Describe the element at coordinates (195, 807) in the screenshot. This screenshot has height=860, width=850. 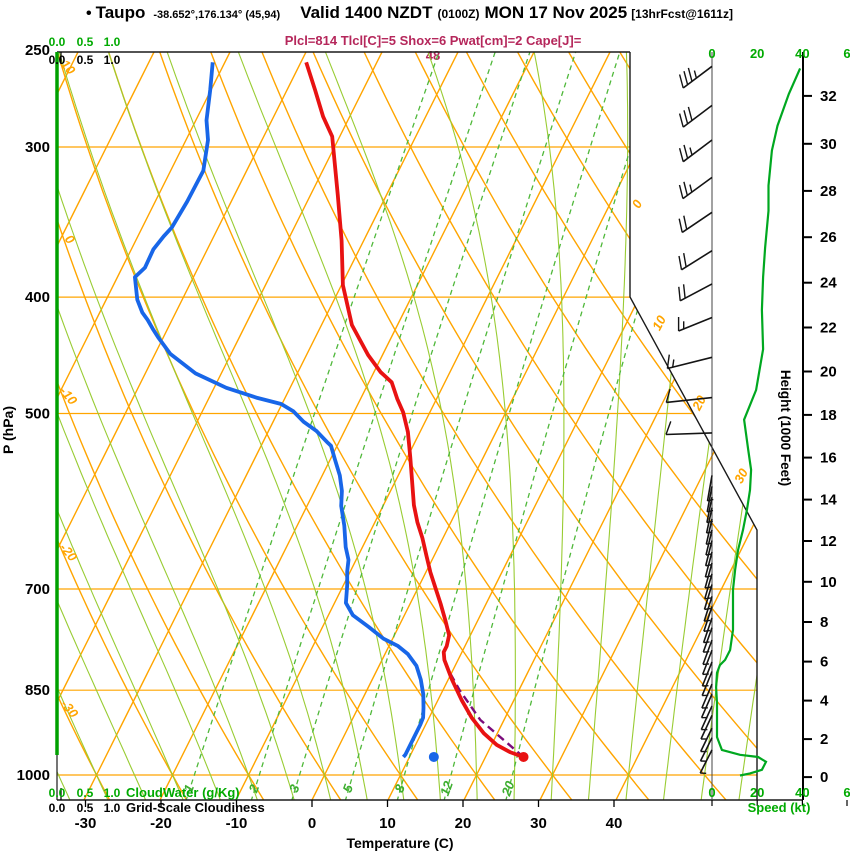
I see `cloudiness-axis-title: Grid-Scale Cloudiness` at that location.